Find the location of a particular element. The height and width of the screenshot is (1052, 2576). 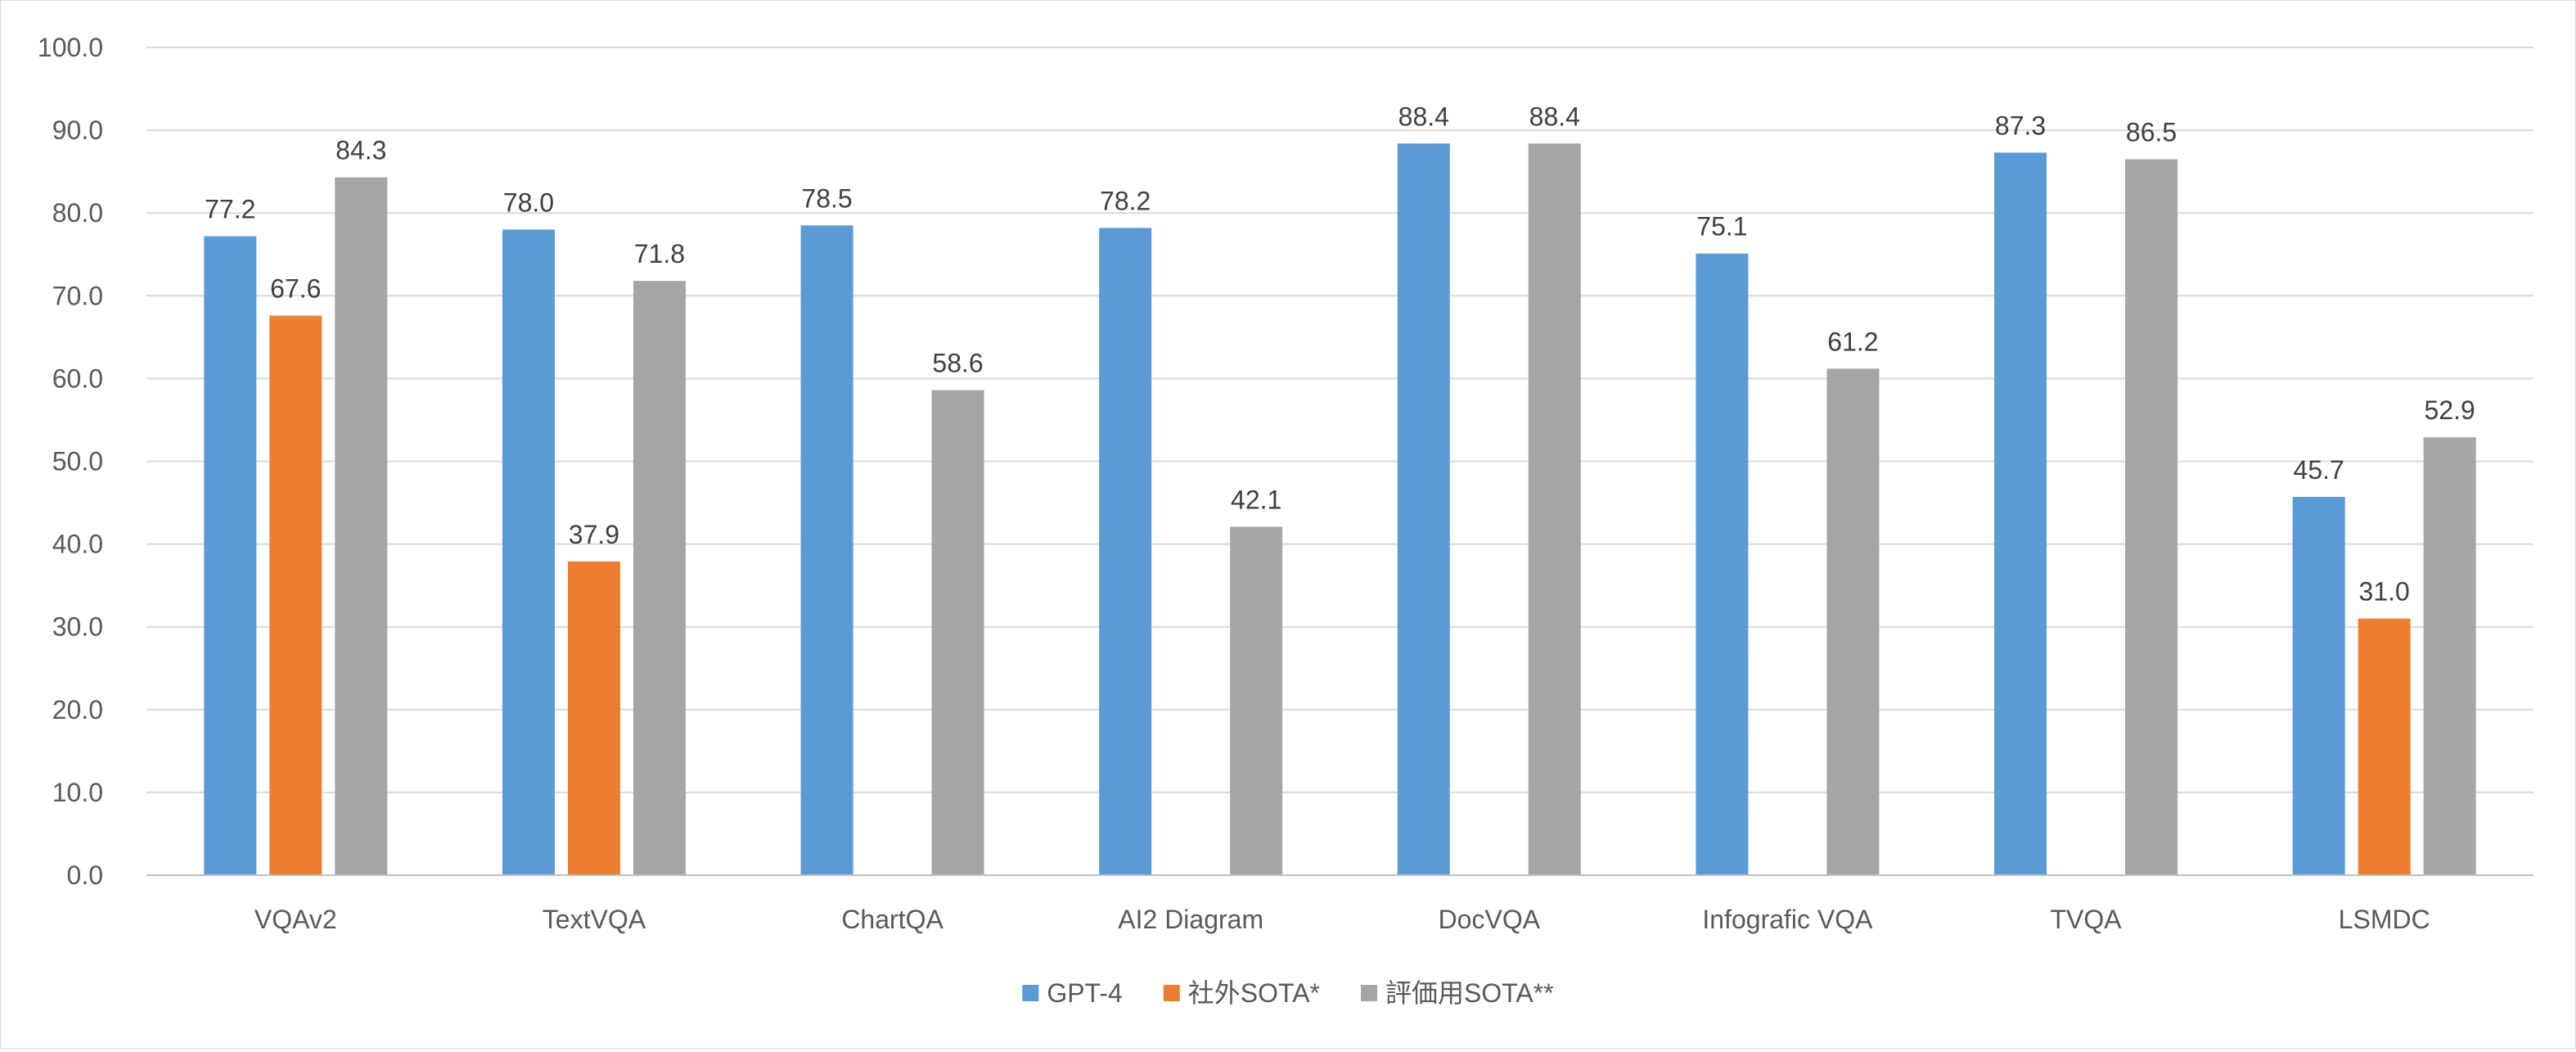

legend-label: GPT-4 is located at coordinates (1084, 993).